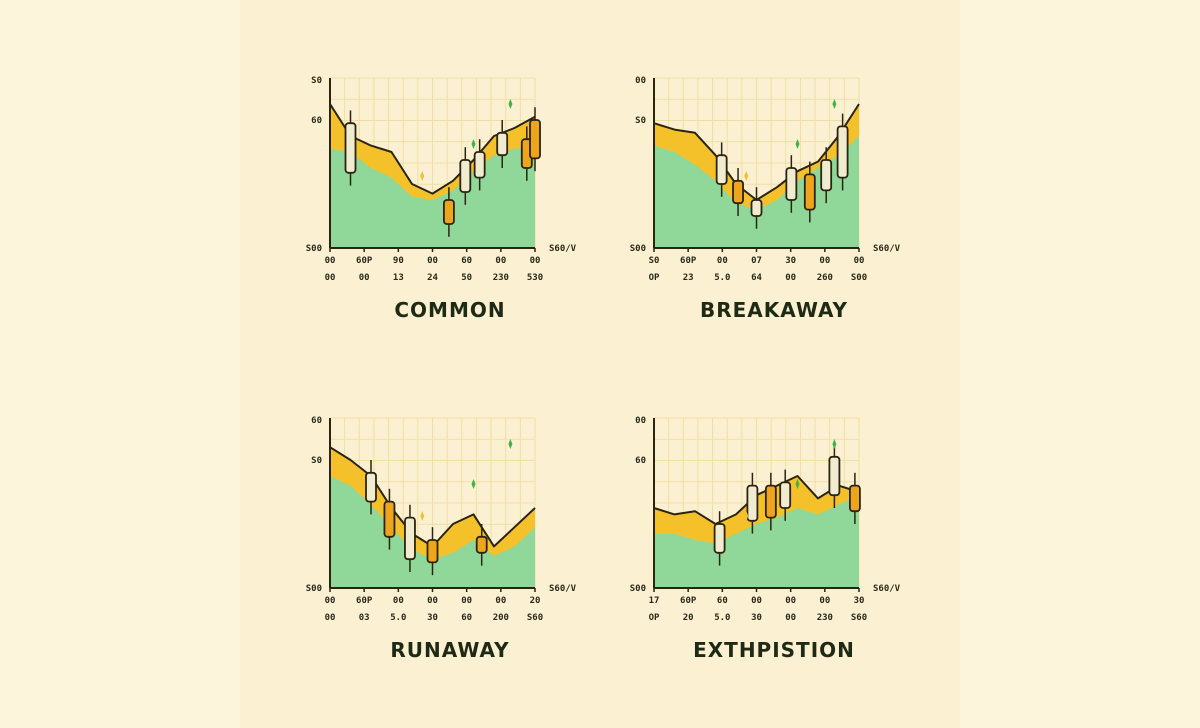  What do you see at coordinates (825, 278) in the screenshot?
I see `x-tick-label: 260` at bounding box center [825, 278].